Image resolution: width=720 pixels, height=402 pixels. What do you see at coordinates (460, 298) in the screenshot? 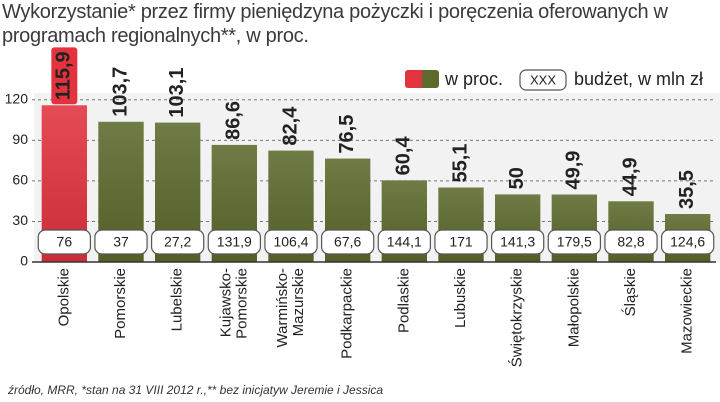
I see `x-tick-label: Lubuskie` at bounding box center [460, 298].